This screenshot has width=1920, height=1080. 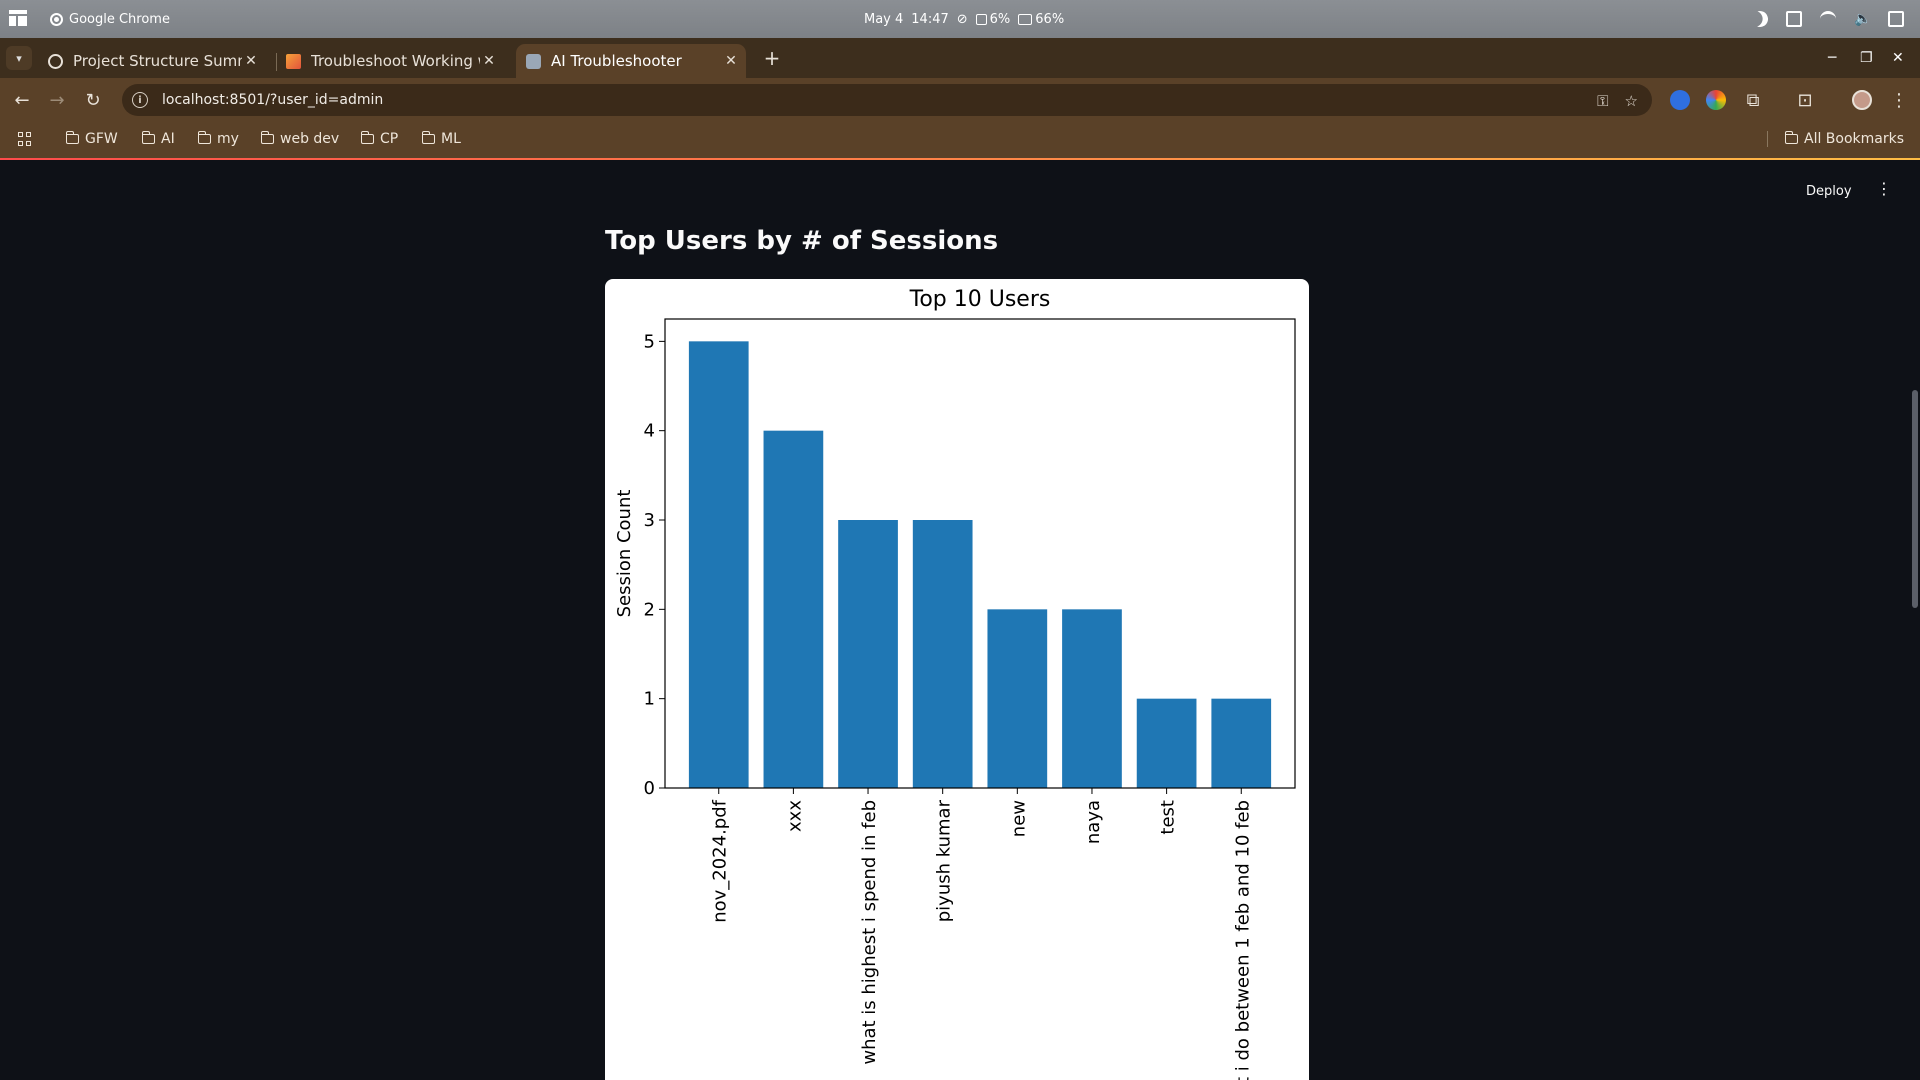 What do you see at coordinates (451, 139) in the screenshot?
I see `bookmark-label: ML` at bounding box center [451, 139].